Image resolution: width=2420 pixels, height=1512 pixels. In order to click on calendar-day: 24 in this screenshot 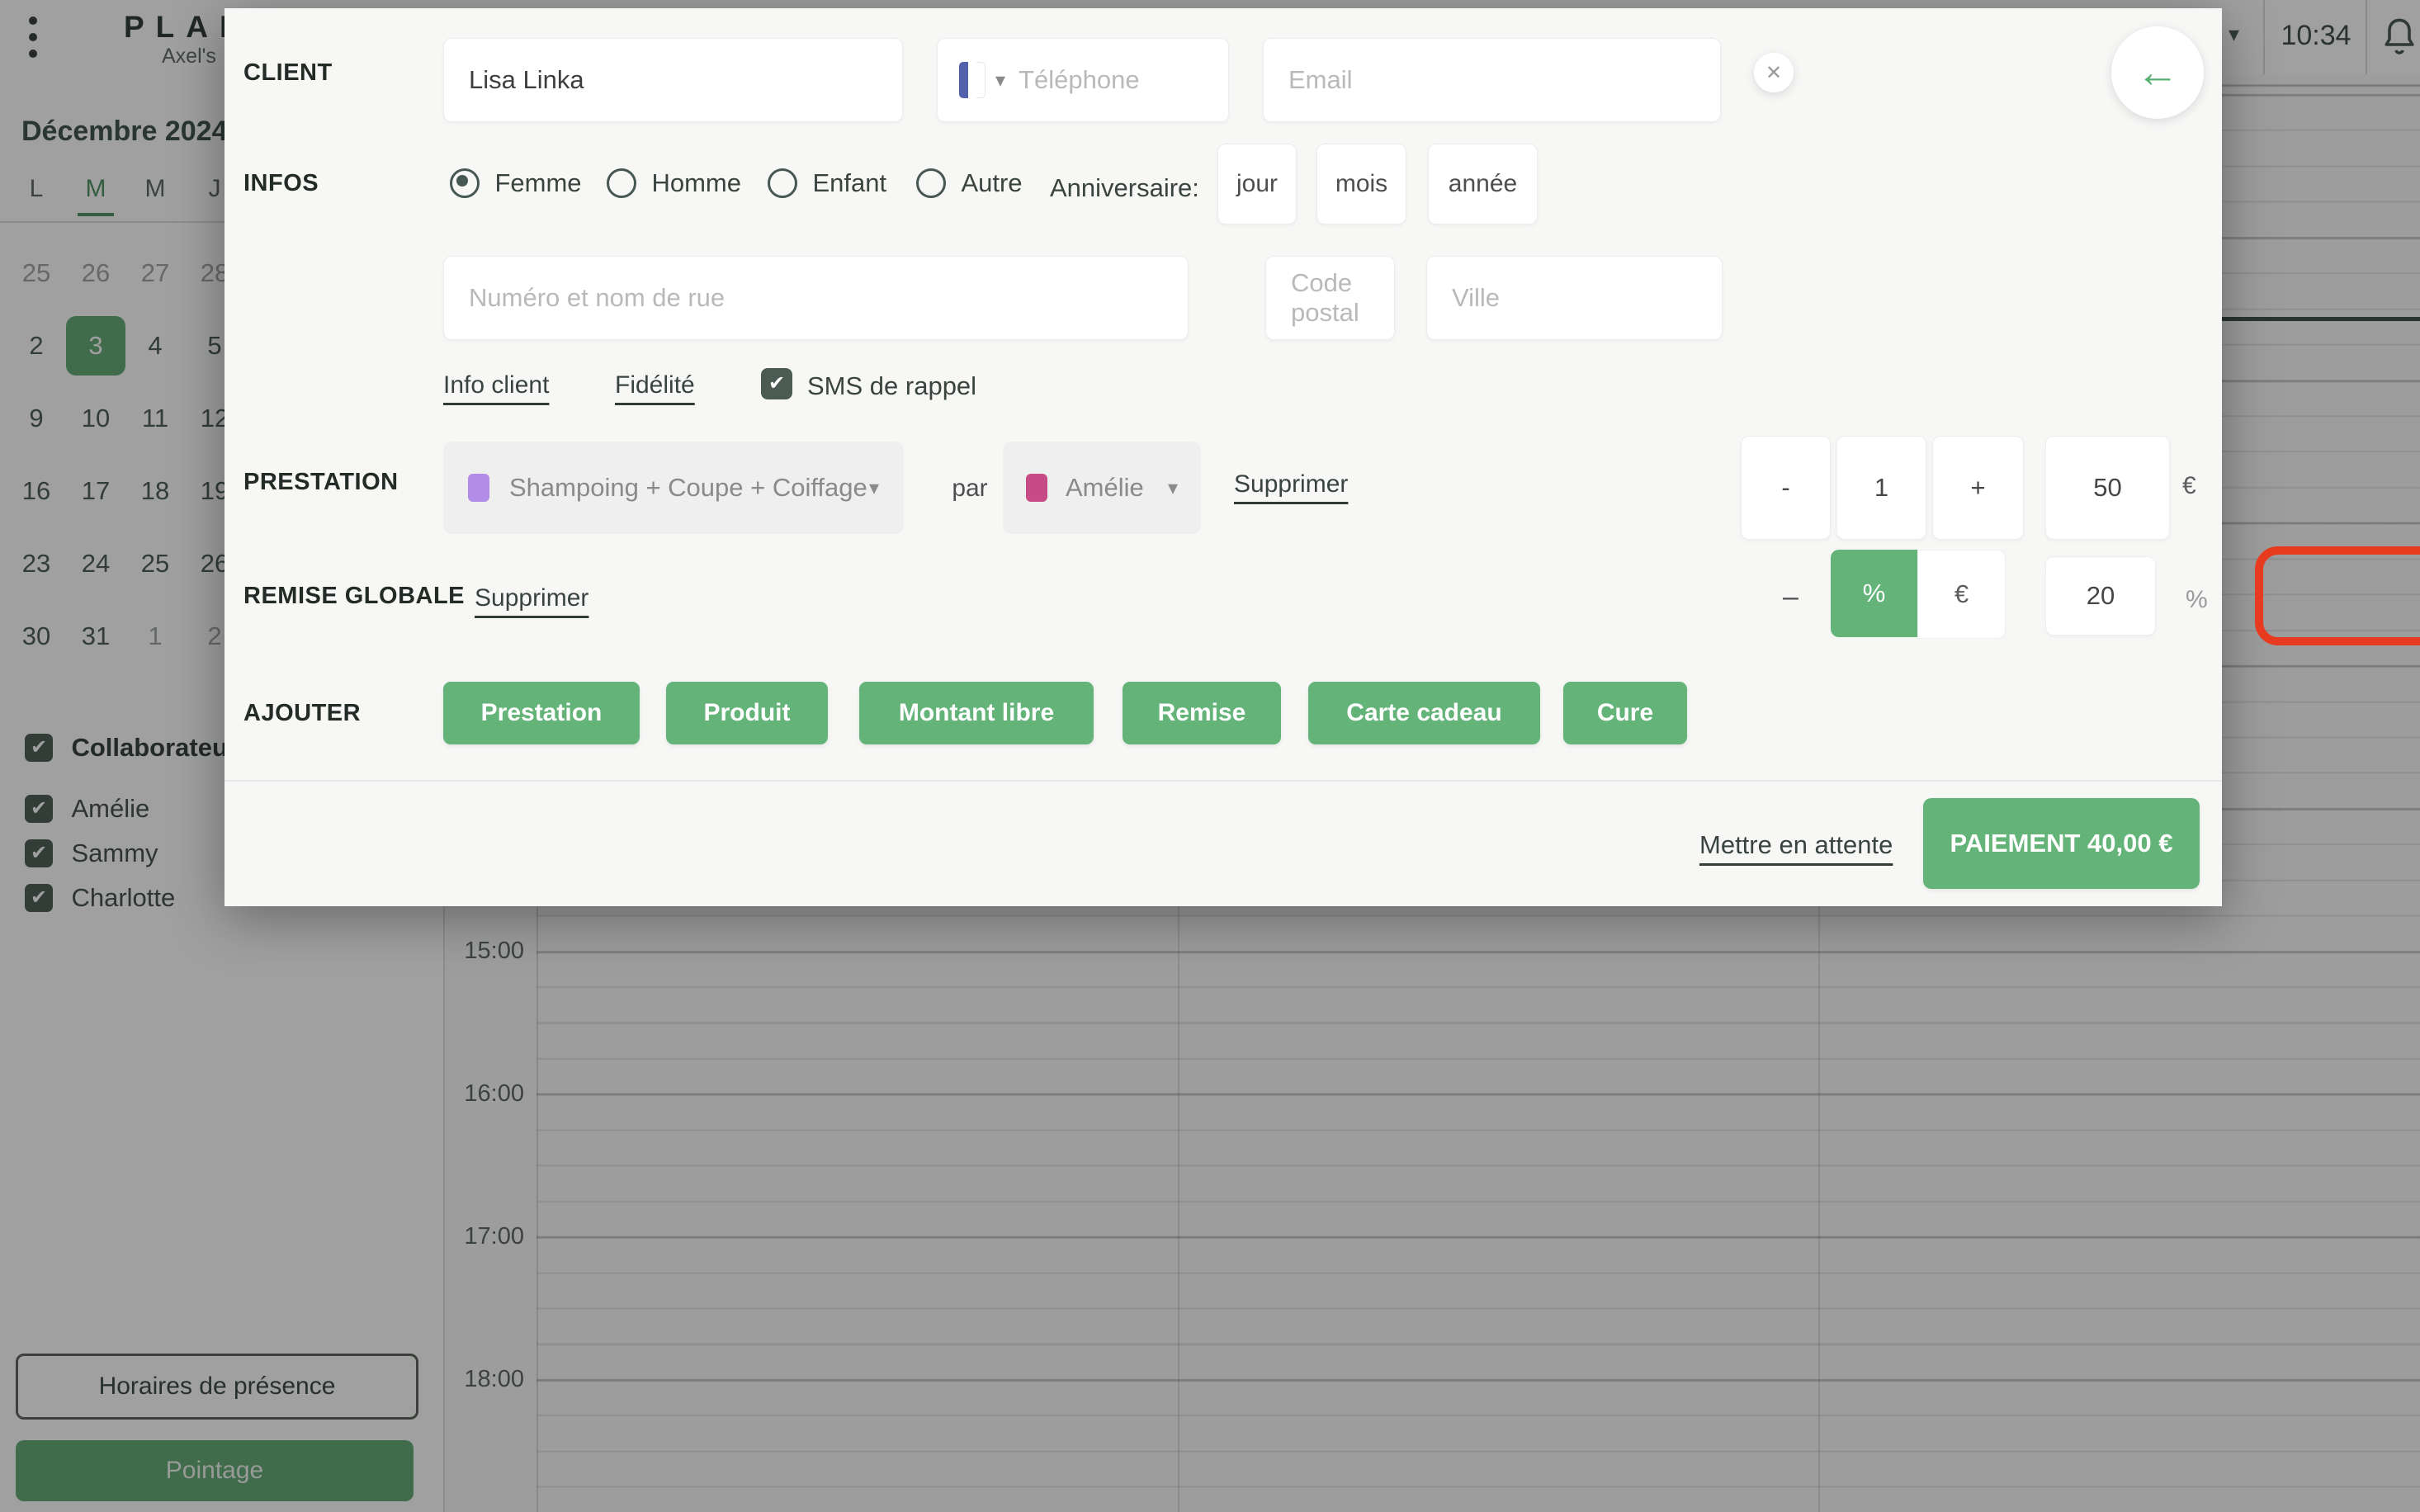, I will do `click(96, 563)`.